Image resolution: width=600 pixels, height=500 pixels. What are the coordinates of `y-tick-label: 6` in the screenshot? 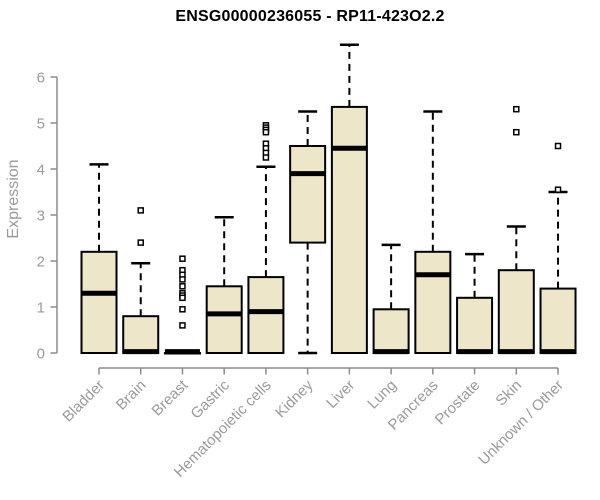 It's located at (41, 78).